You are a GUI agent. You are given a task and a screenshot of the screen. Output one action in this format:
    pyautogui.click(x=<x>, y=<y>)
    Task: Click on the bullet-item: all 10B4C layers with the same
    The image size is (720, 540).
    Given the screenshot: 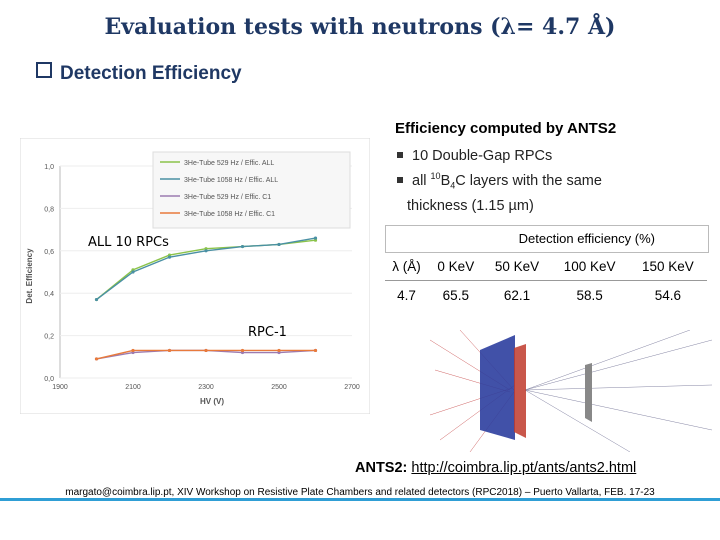 What is the action you would take?
    pyautogui.click(x=498, y=181)
    